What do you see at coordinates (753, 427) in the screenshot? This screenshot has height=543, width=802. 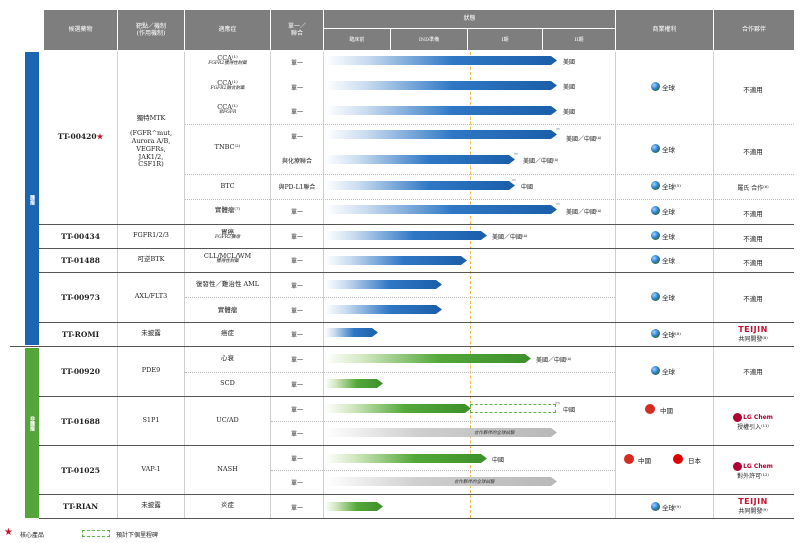 I see `partner-relation: 授權引入⁽¹¹⁾` at bounding box center [753, 427].